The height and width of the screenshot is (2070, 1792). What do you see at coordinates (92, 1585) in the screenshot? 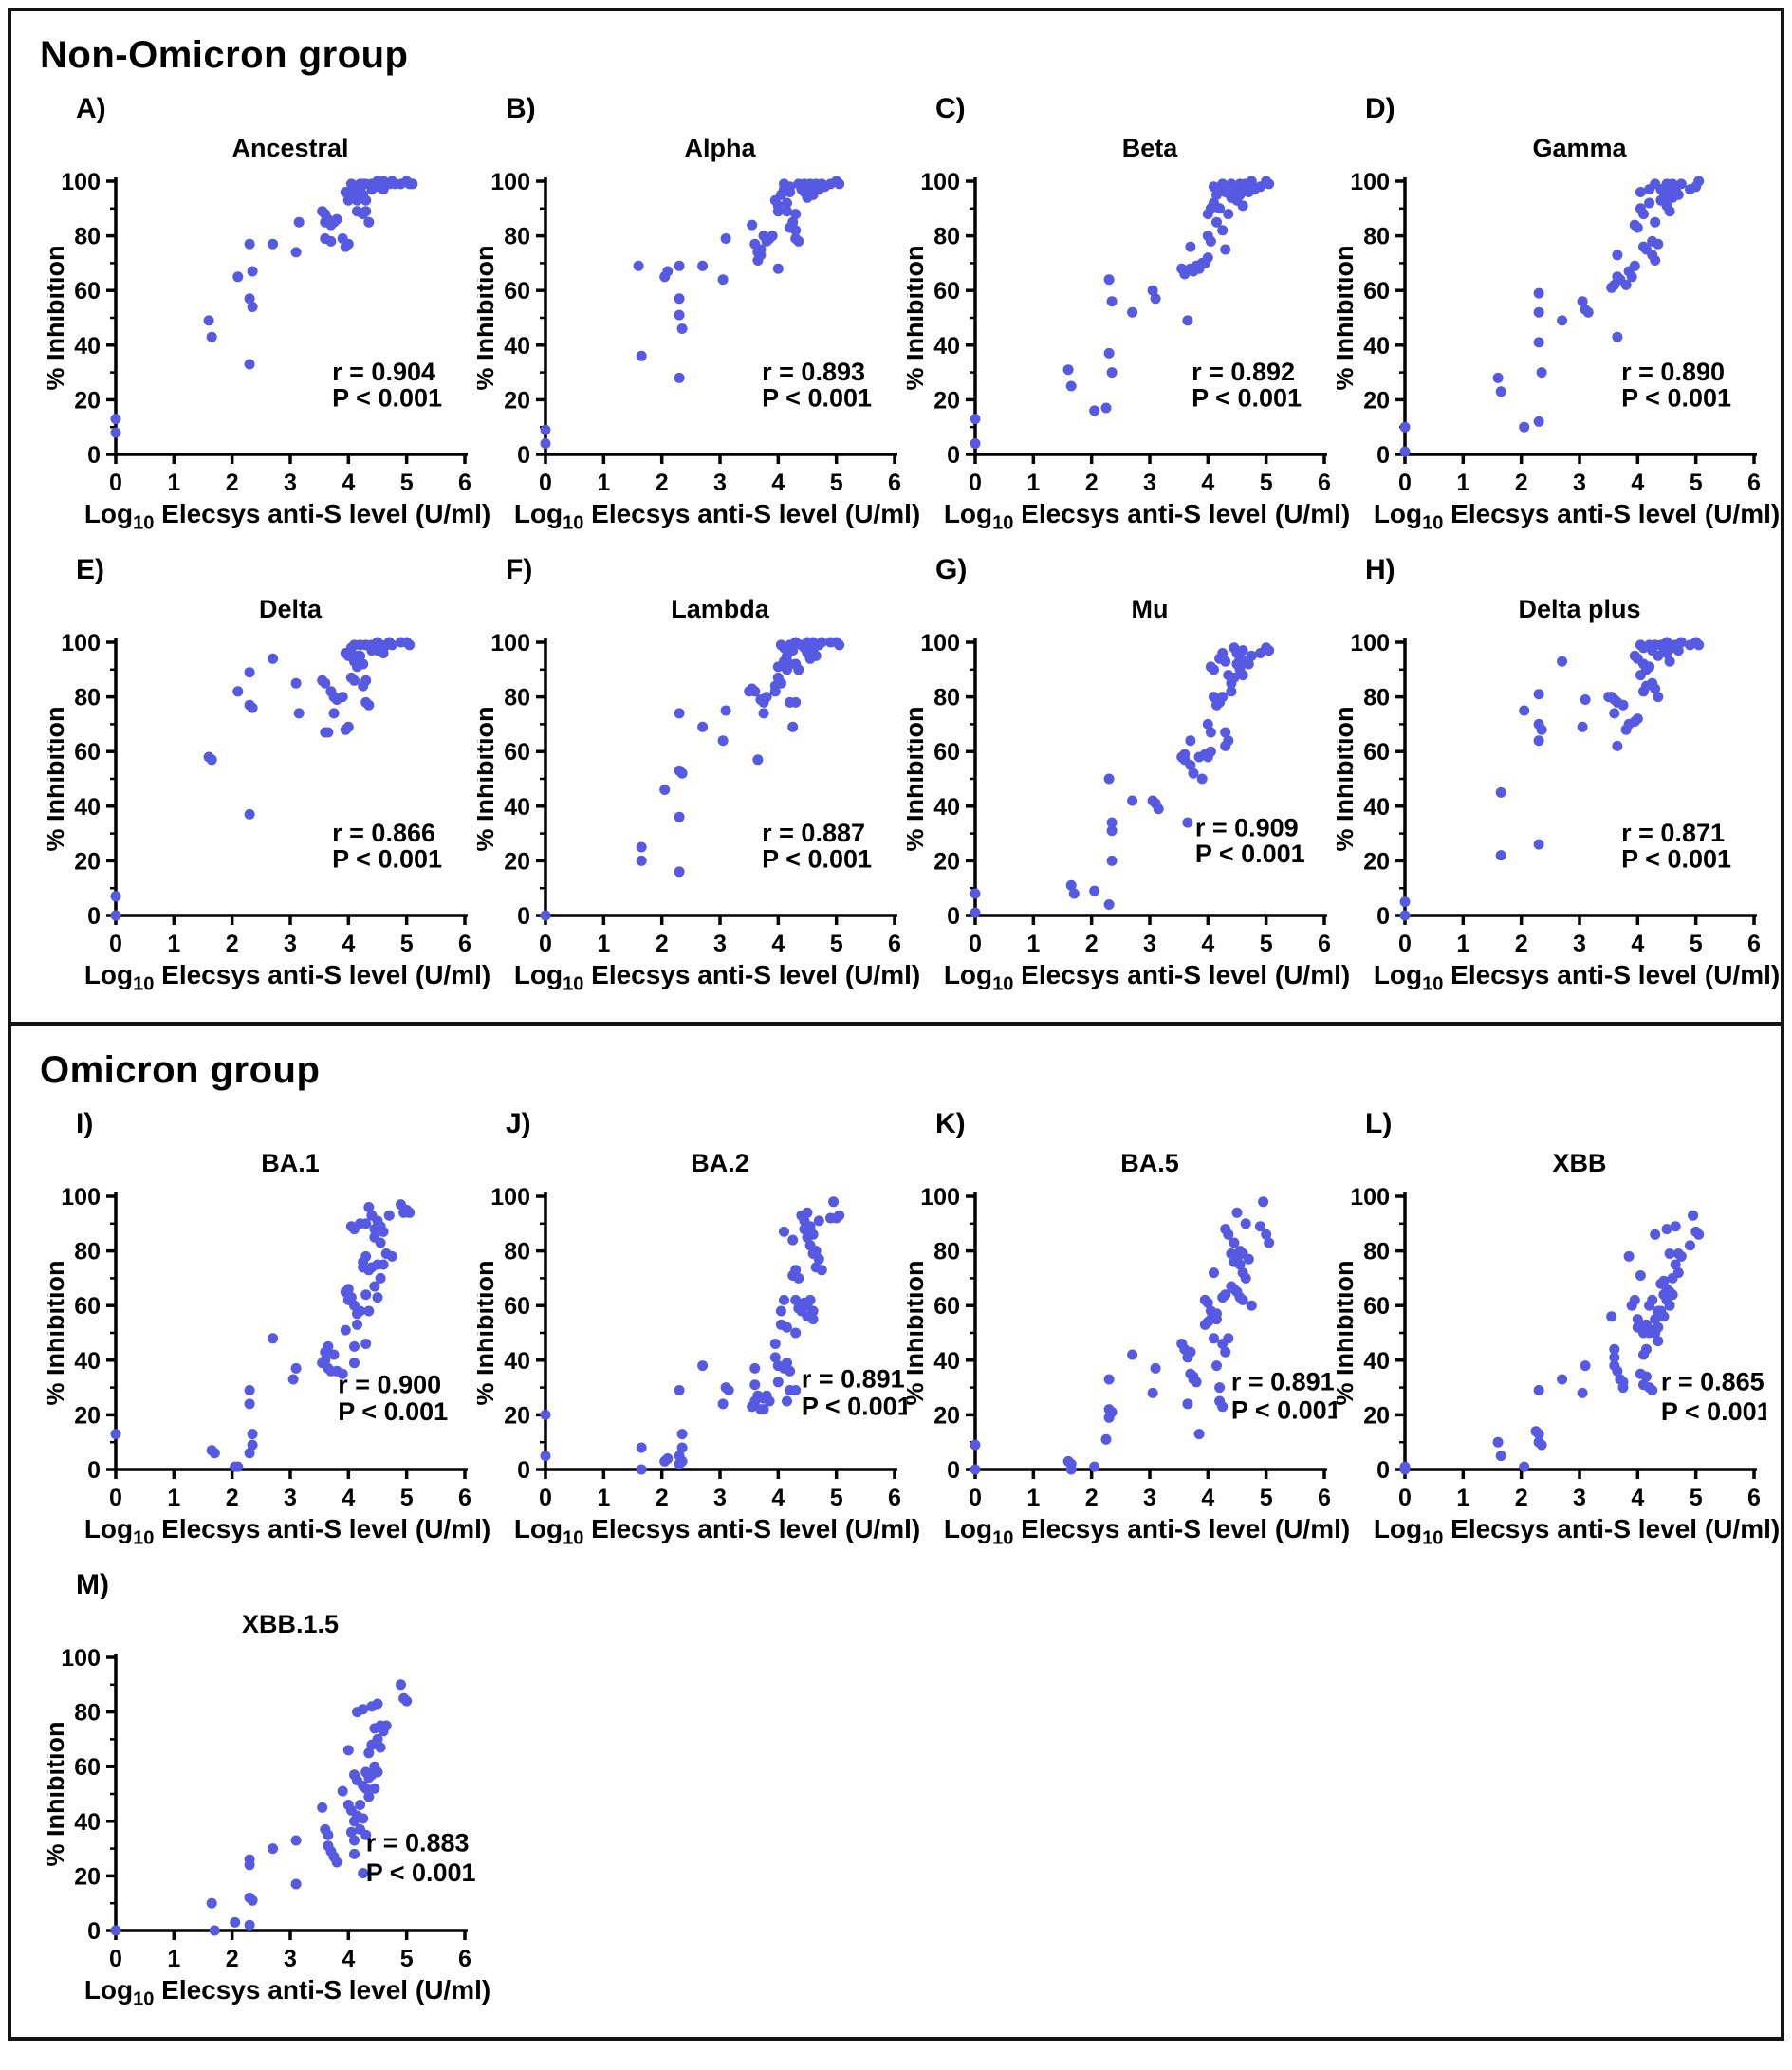
I see `panel-letter-M: M)` at bounding box center [92, 1585].